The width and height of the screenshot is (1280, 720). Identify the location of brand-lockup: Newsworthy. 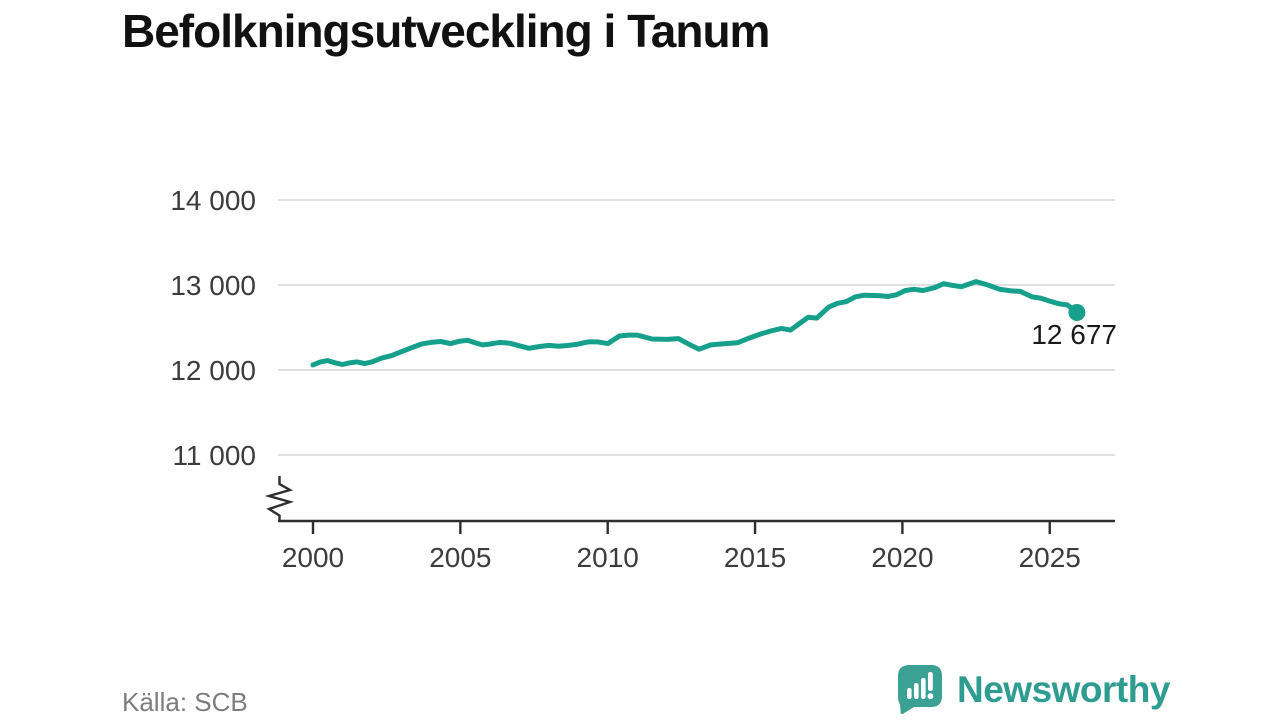
(1033, 690).